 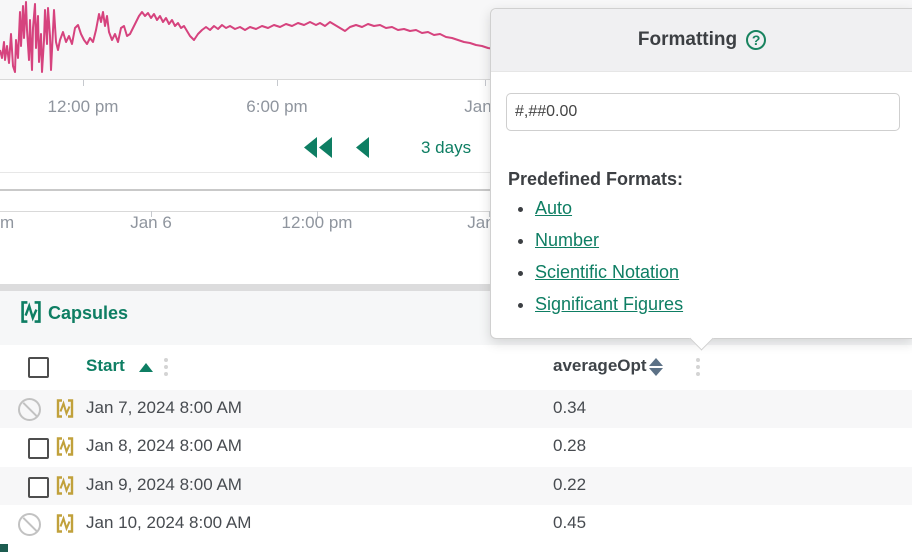 I want to click on predefined-formats-heading: Predefined Formats:, so click(x=596, y=179).